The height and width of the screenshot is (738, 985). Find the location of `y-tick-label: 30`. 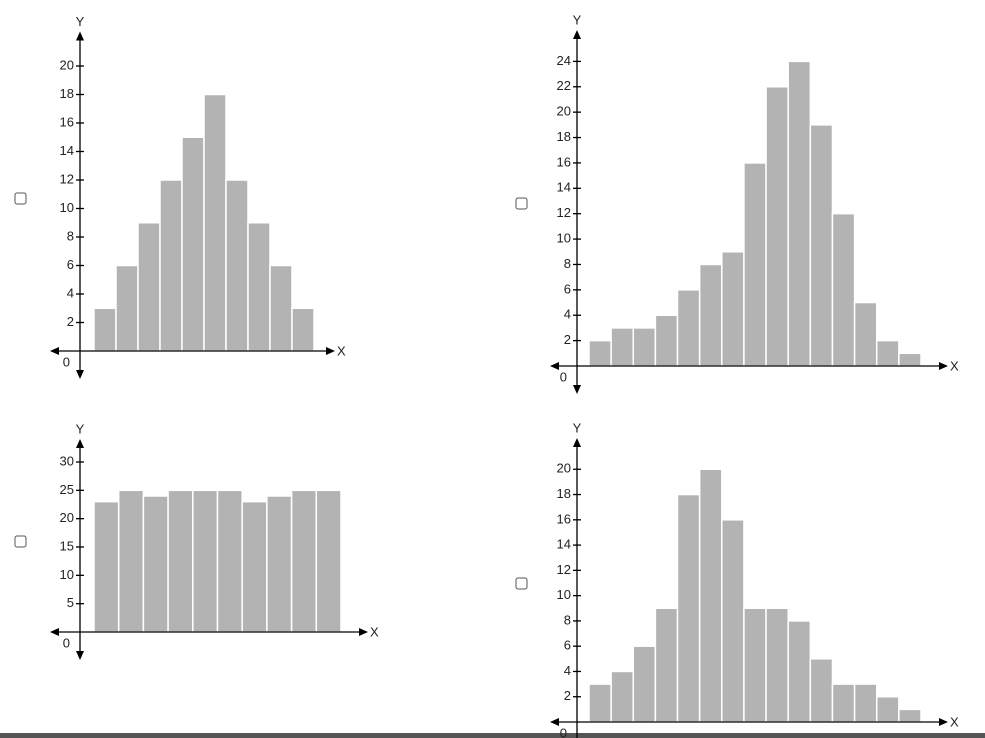

y-tick-label: 30 is located at coordinates (67, 460).